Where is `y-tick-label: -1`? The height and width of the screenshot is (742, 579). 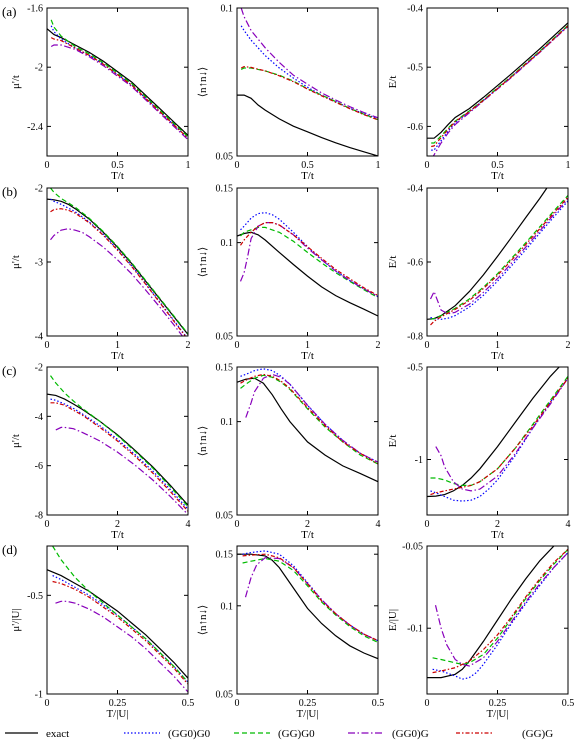
y-tick-label: -1 is located at coordinates (419, 460).